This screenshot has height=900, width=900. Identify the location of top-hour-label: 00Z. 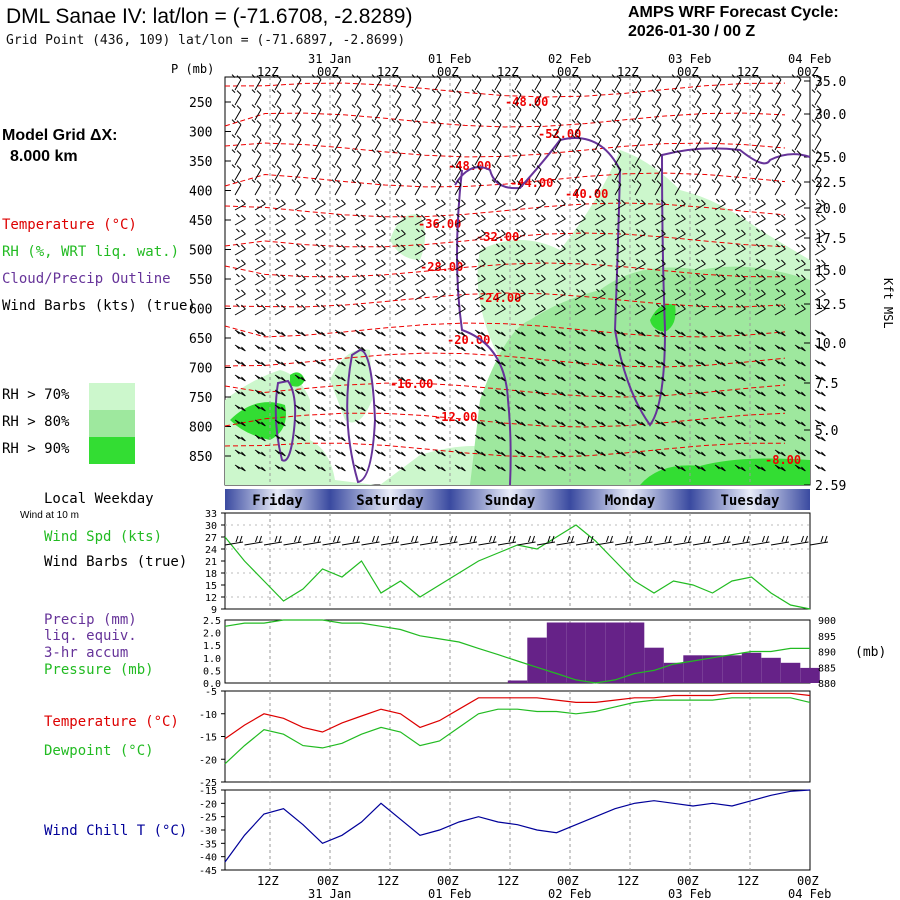
(688, 72).